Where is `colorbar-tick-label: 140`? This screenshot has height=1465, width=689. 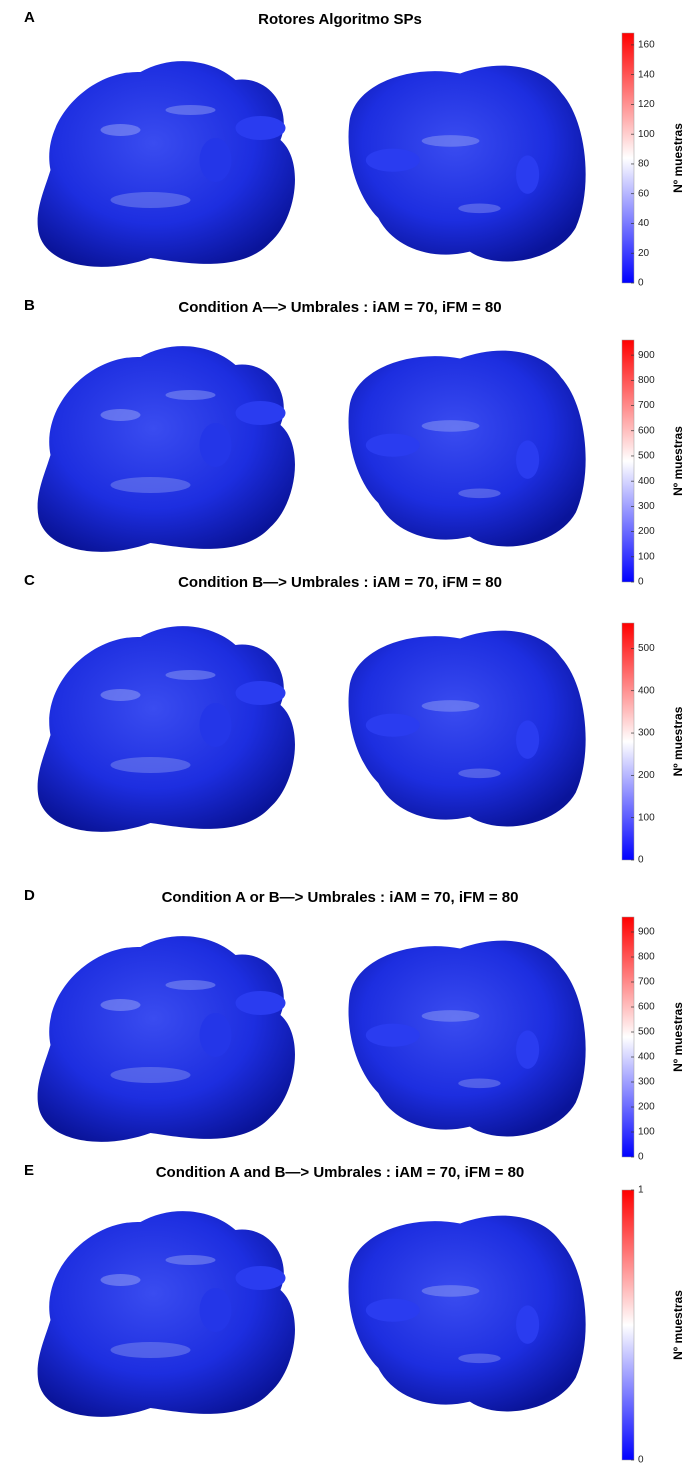
colorbar-tick-label: 140 is located at coordinates (646, 74).